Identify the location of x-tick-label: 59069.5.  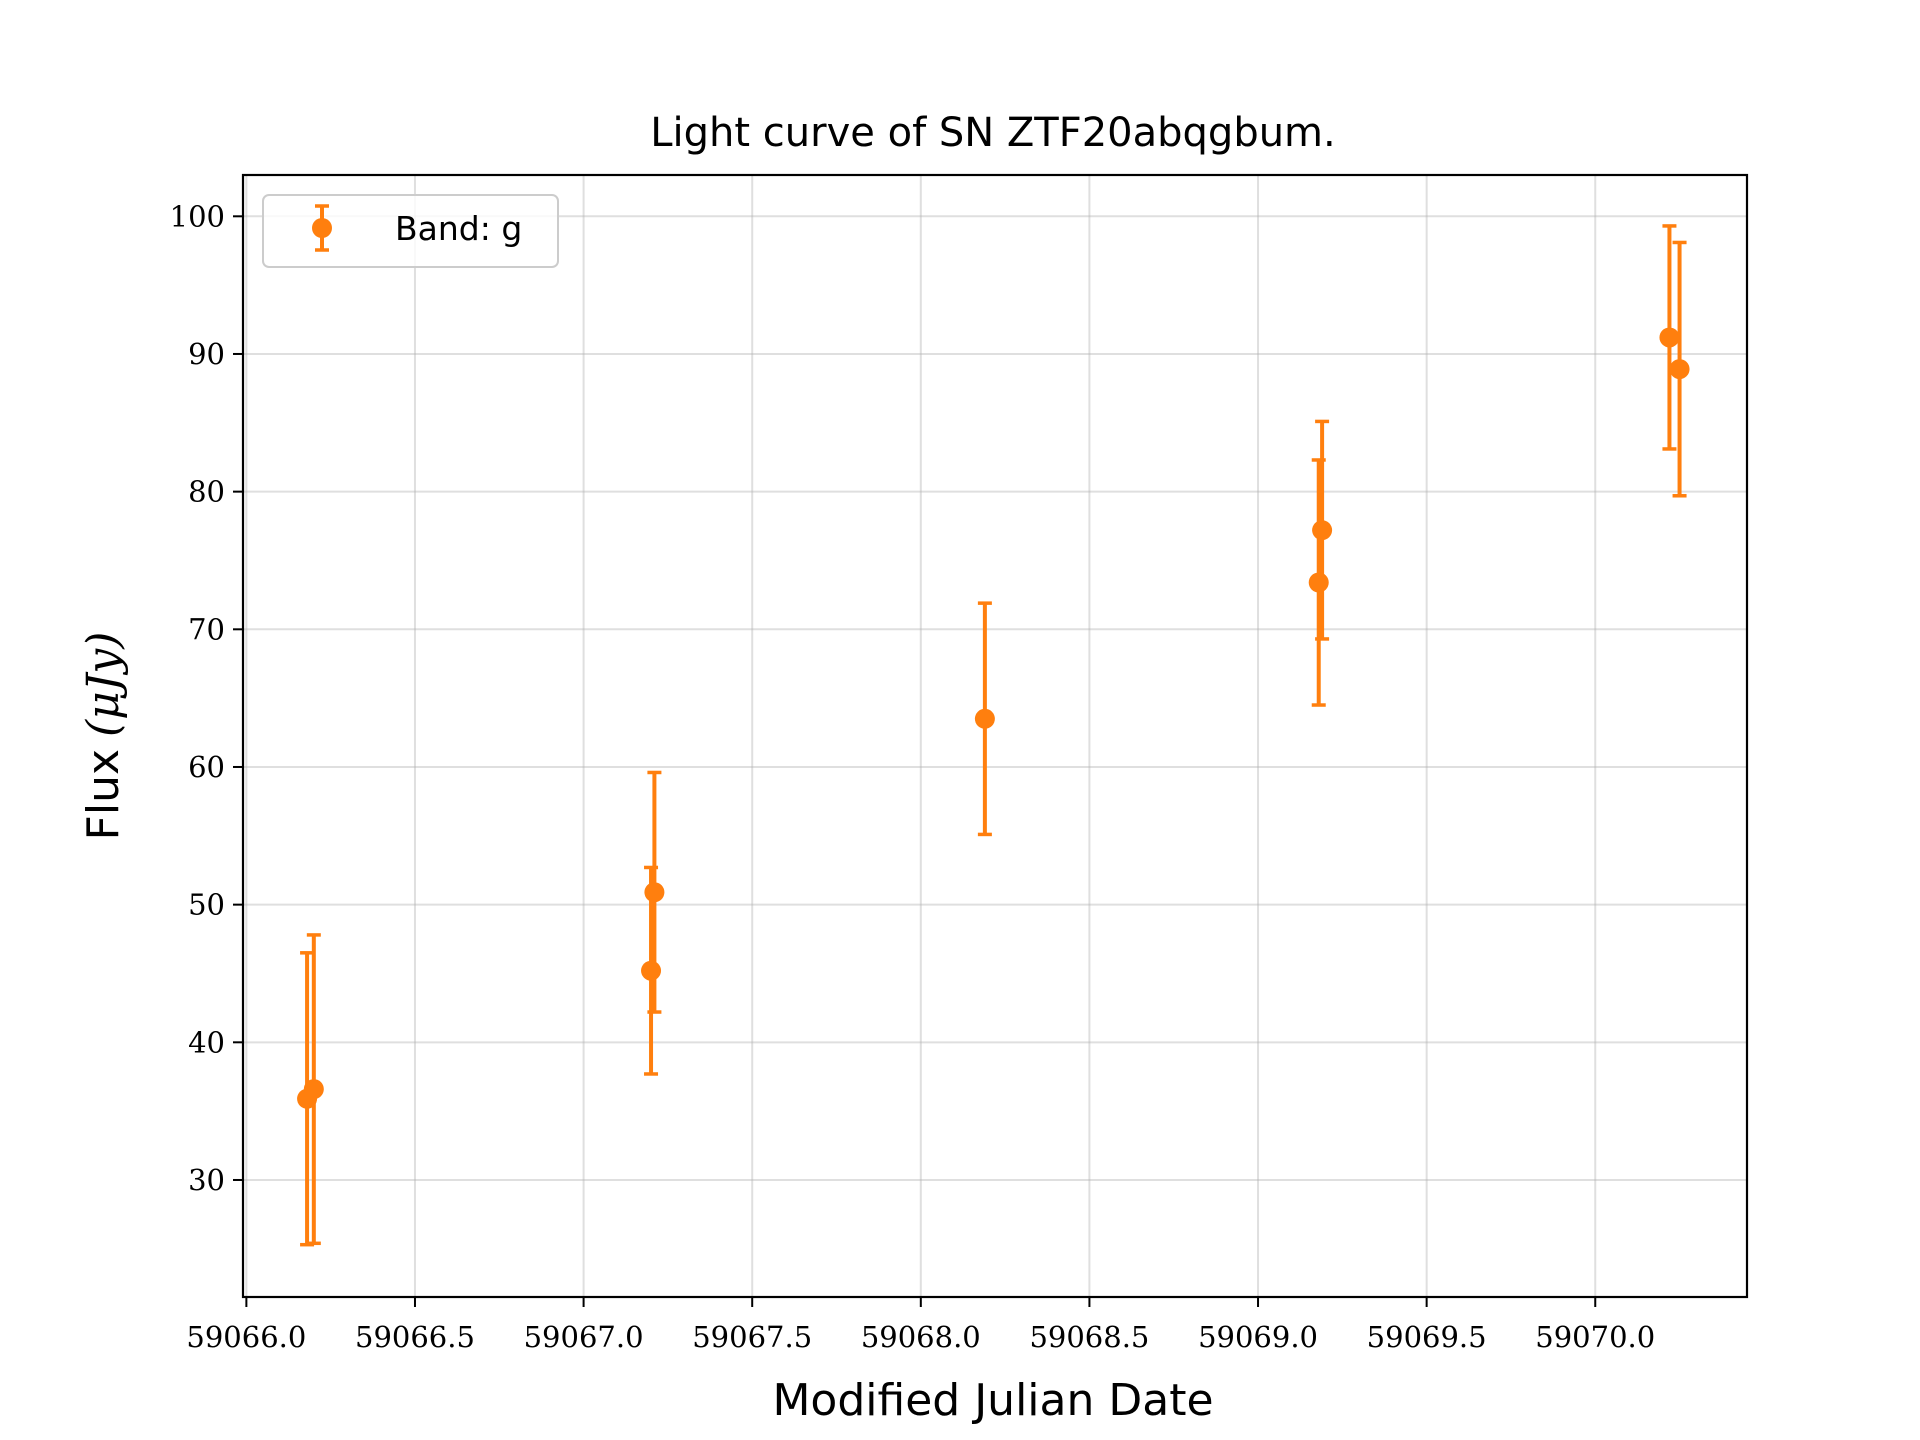
(1427, 1337).